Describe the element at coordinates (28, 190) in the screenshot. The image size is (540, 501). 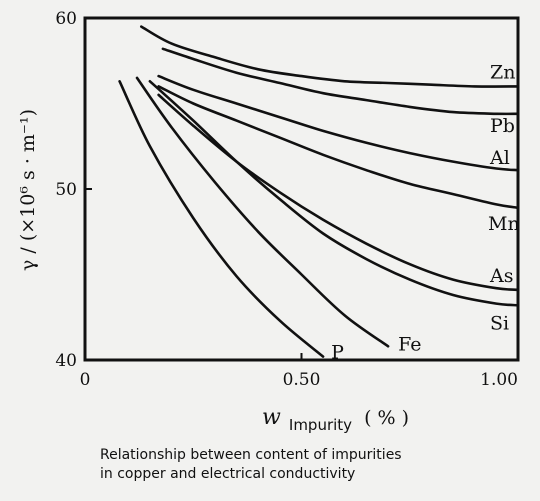
I see `y-axis-label: γ / (×10⁶ s · m⁻¹)` at that location.